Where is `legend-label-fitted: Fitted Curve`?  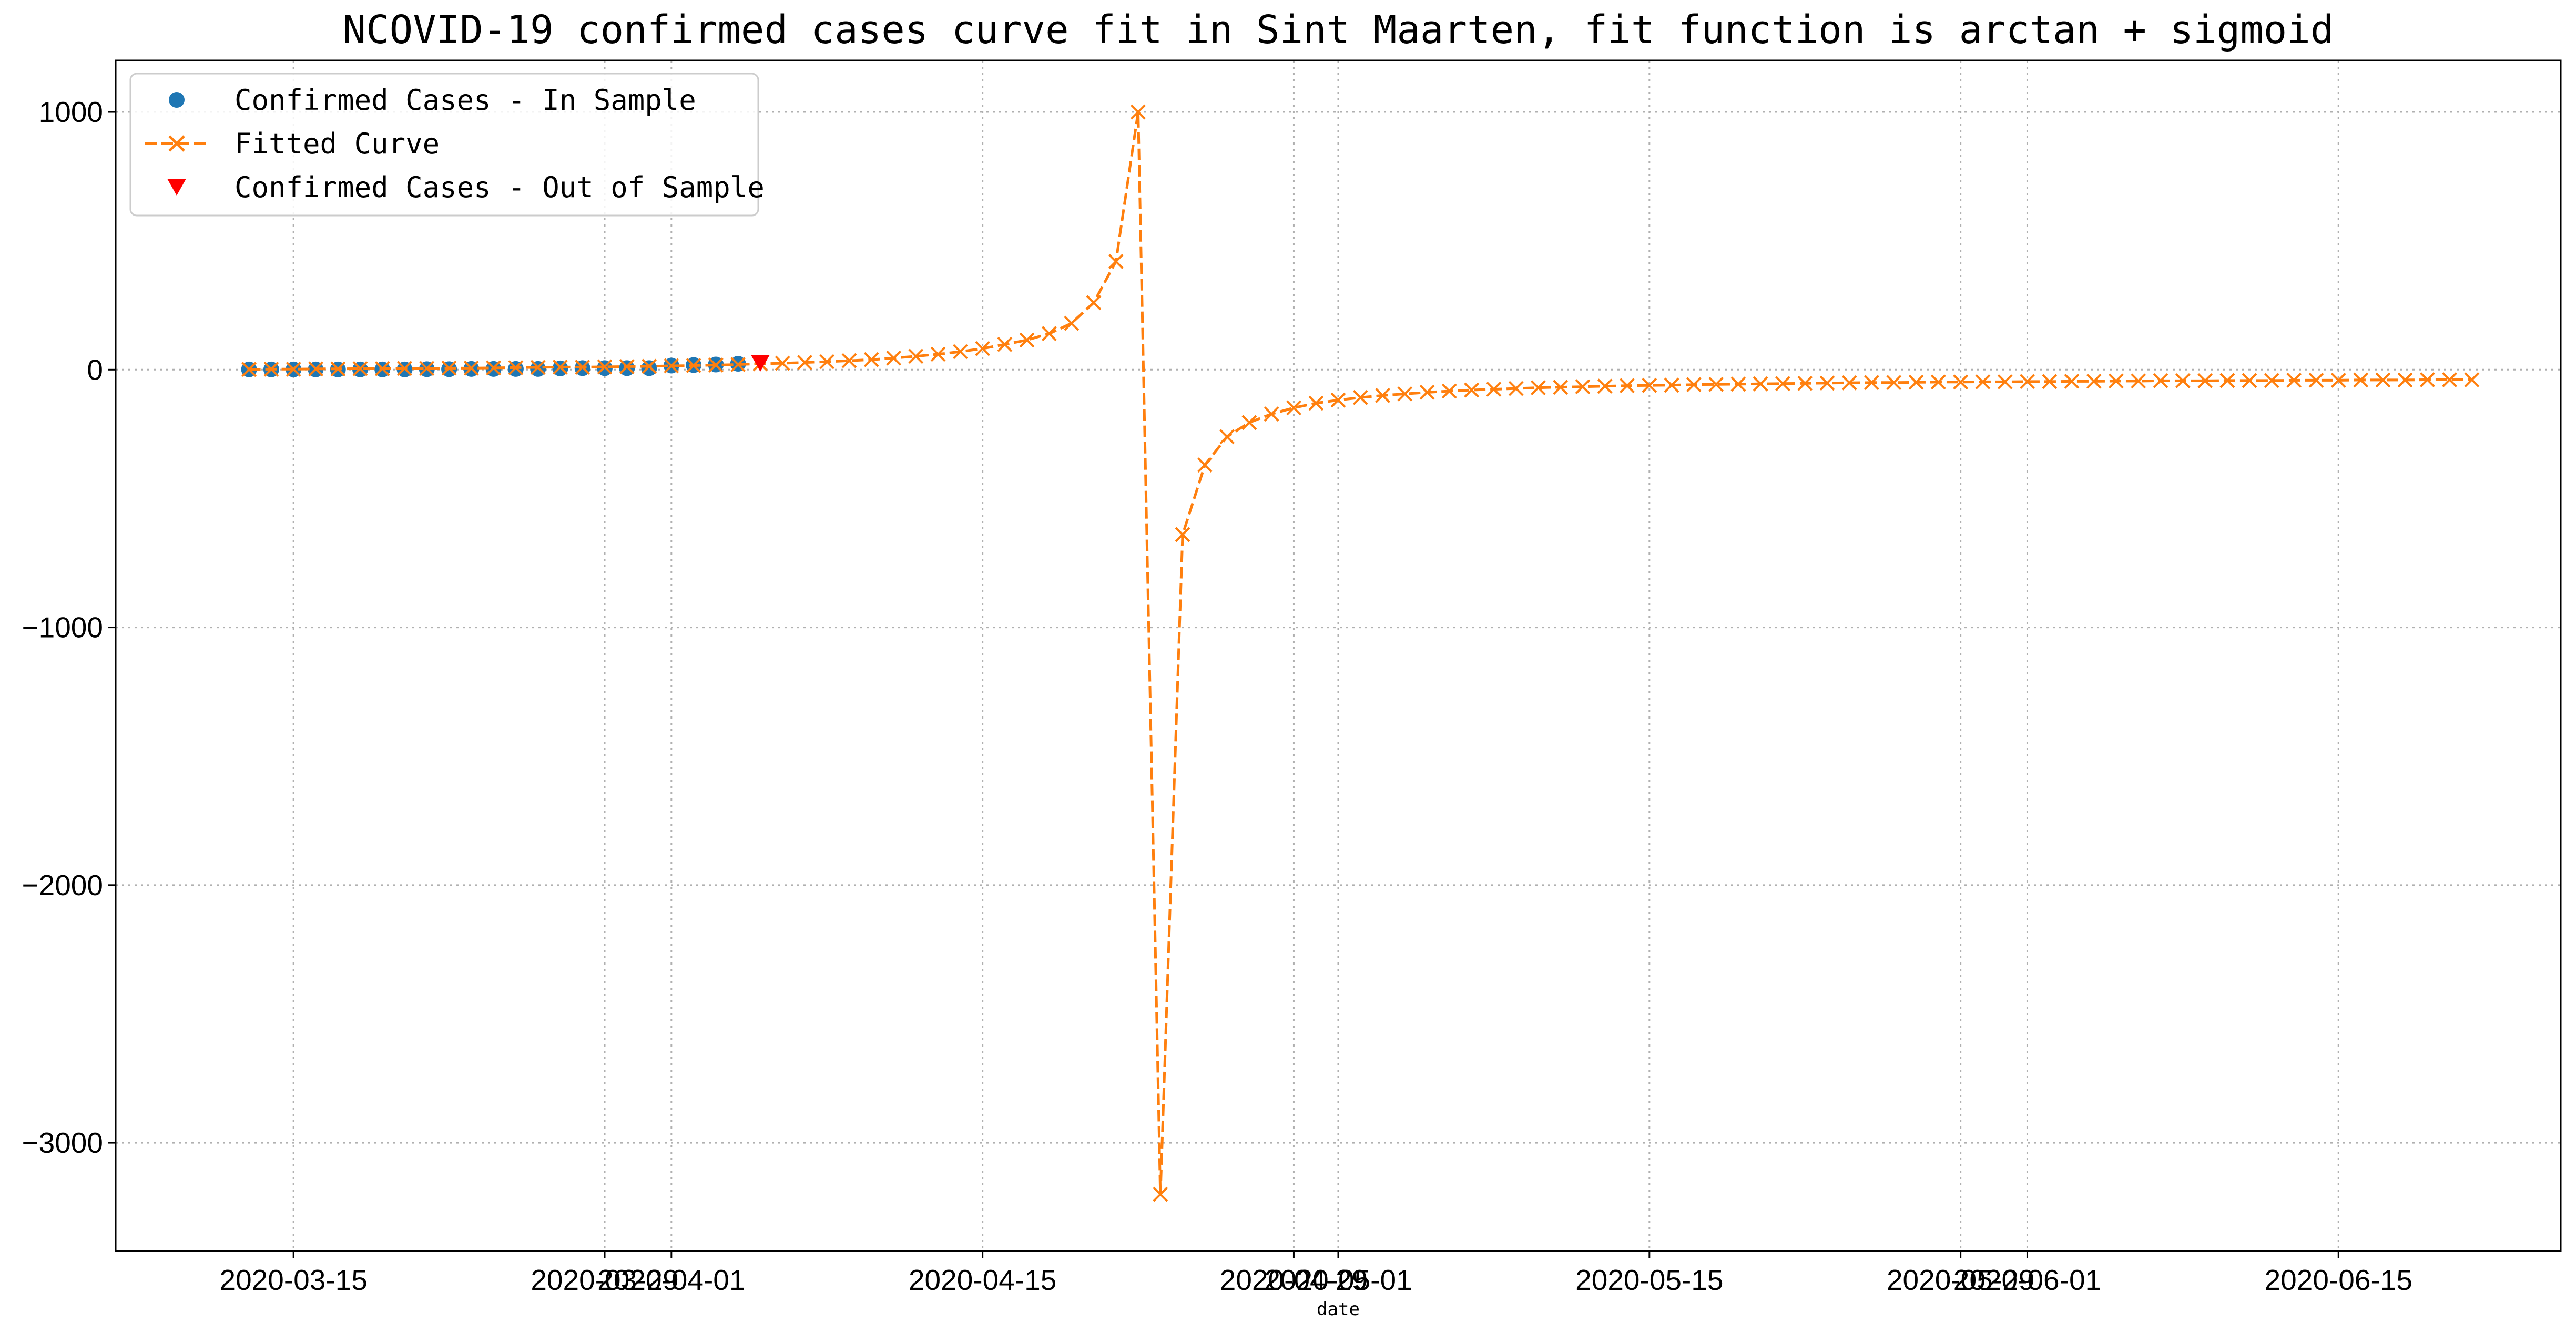 legend-label-fitted: Fitted Curve is located at coordinates (337, 143).